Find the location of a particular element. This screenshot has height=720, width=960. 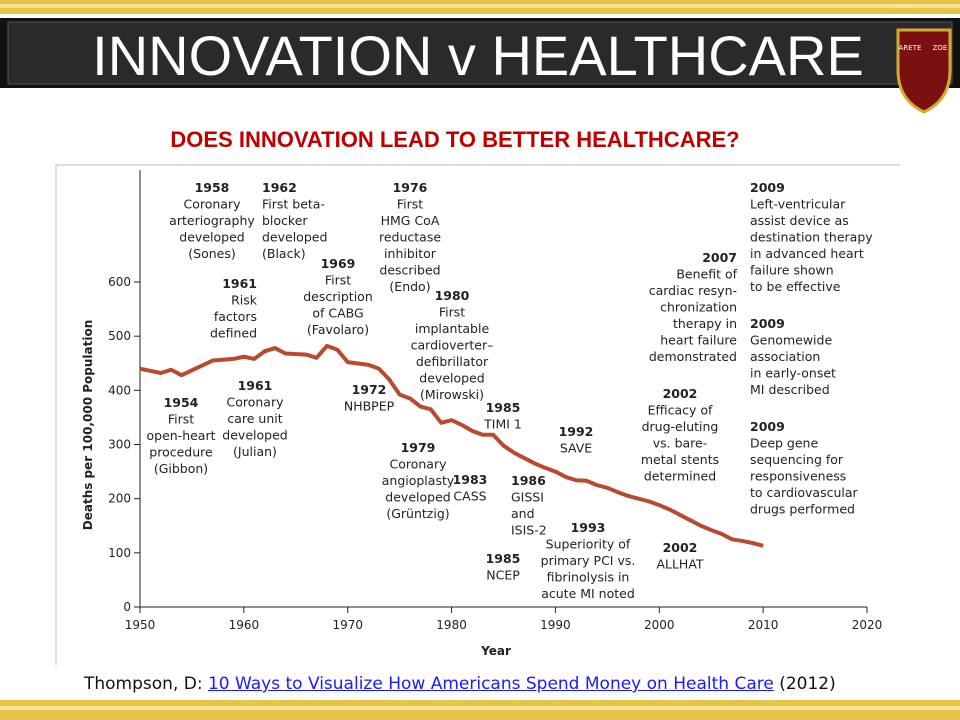

annotation-year: 1985 is located at coordinates (503, 407).